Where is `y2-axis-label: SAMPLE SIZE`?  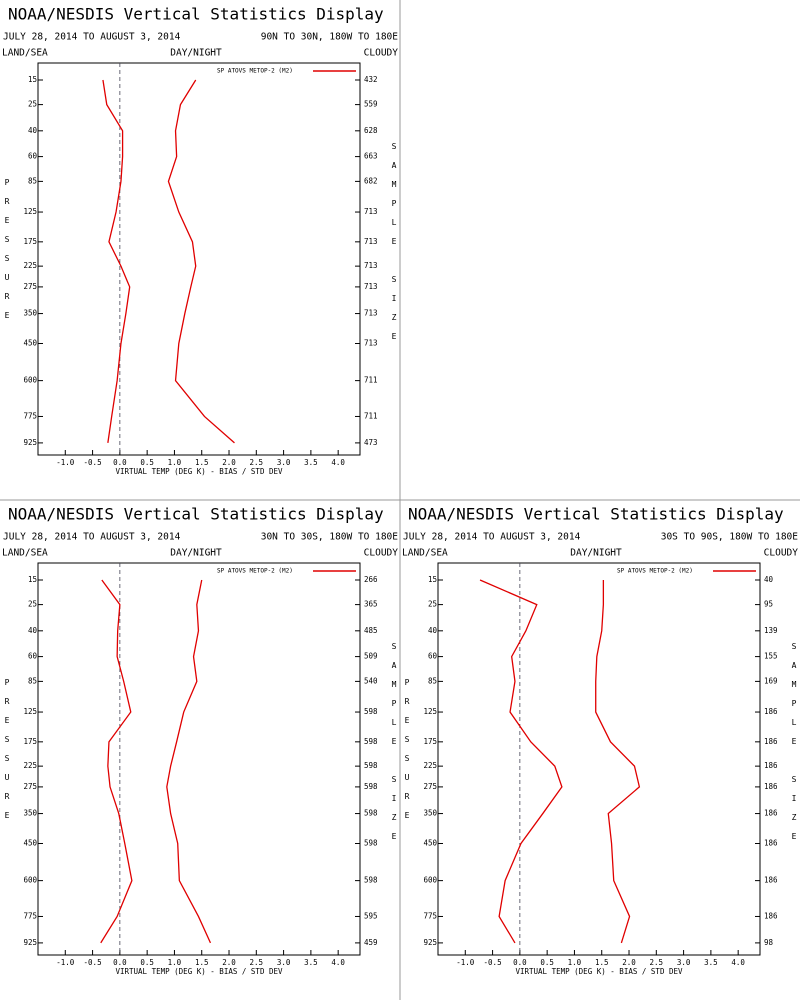
y2-axis-label: SAMPLE SIZE is located at coordinates (794, 746).